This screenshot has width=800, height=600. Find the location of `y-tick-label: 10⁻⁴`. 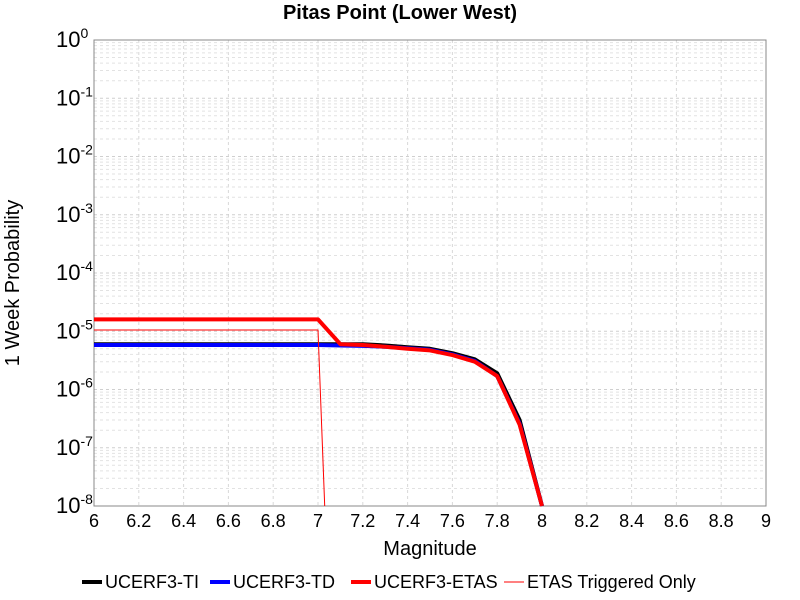

y-tick-label: 10⁻⁴ is located at coordinates (74, 271).